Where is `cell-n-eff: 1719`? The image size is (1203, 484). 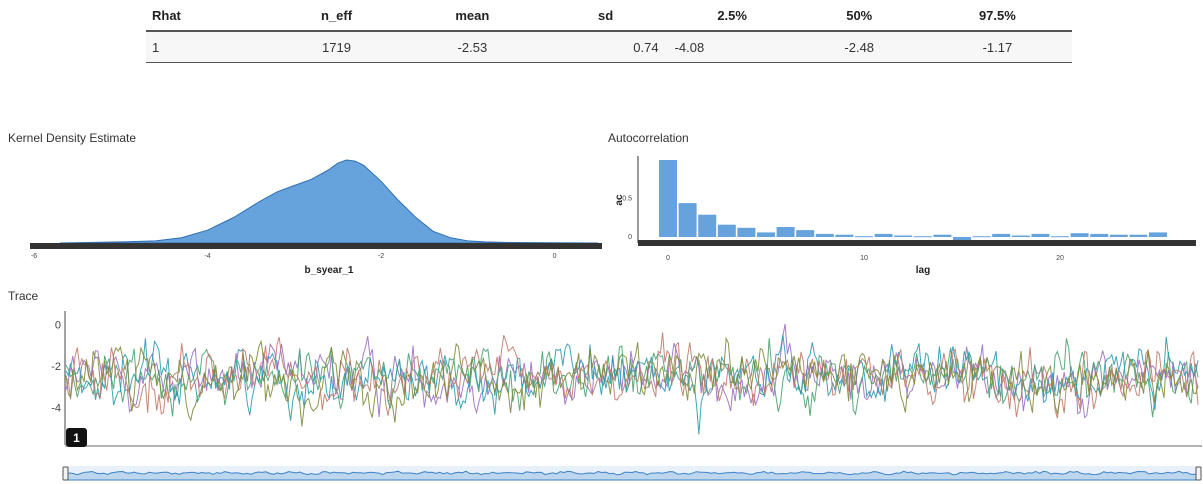 cell-n-eff: 1719 is located at coordinates (336, 47).